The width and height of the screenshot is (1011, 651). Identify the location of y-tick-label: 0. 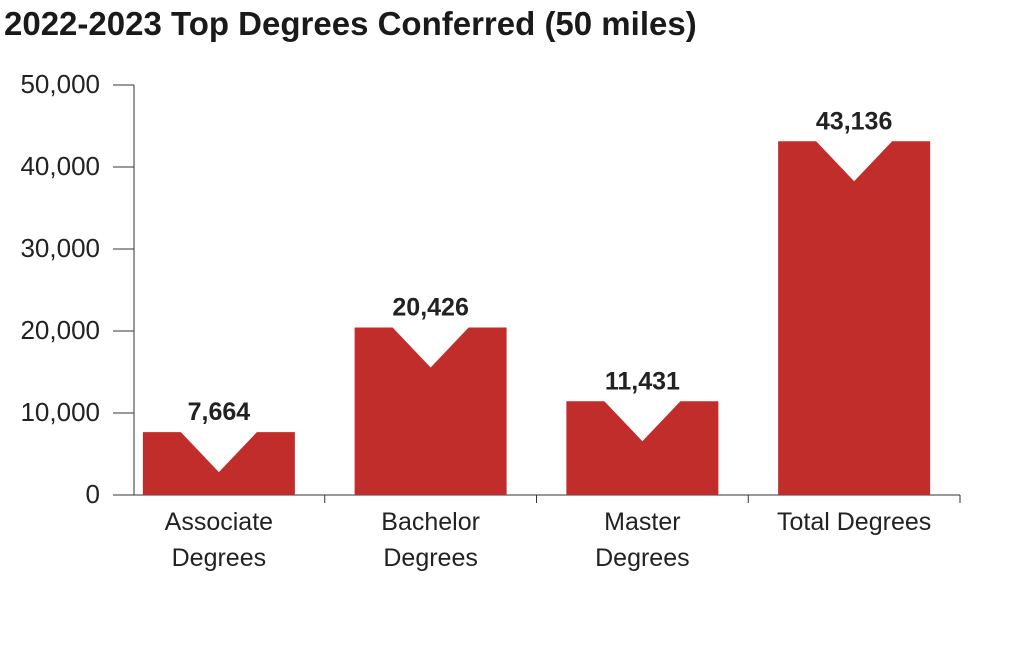
(93, 494).